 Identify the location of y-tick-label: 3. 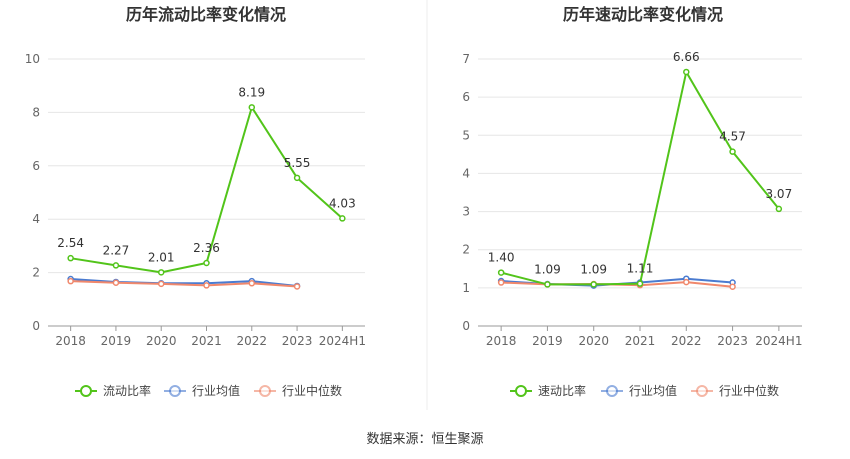
(466, 212).